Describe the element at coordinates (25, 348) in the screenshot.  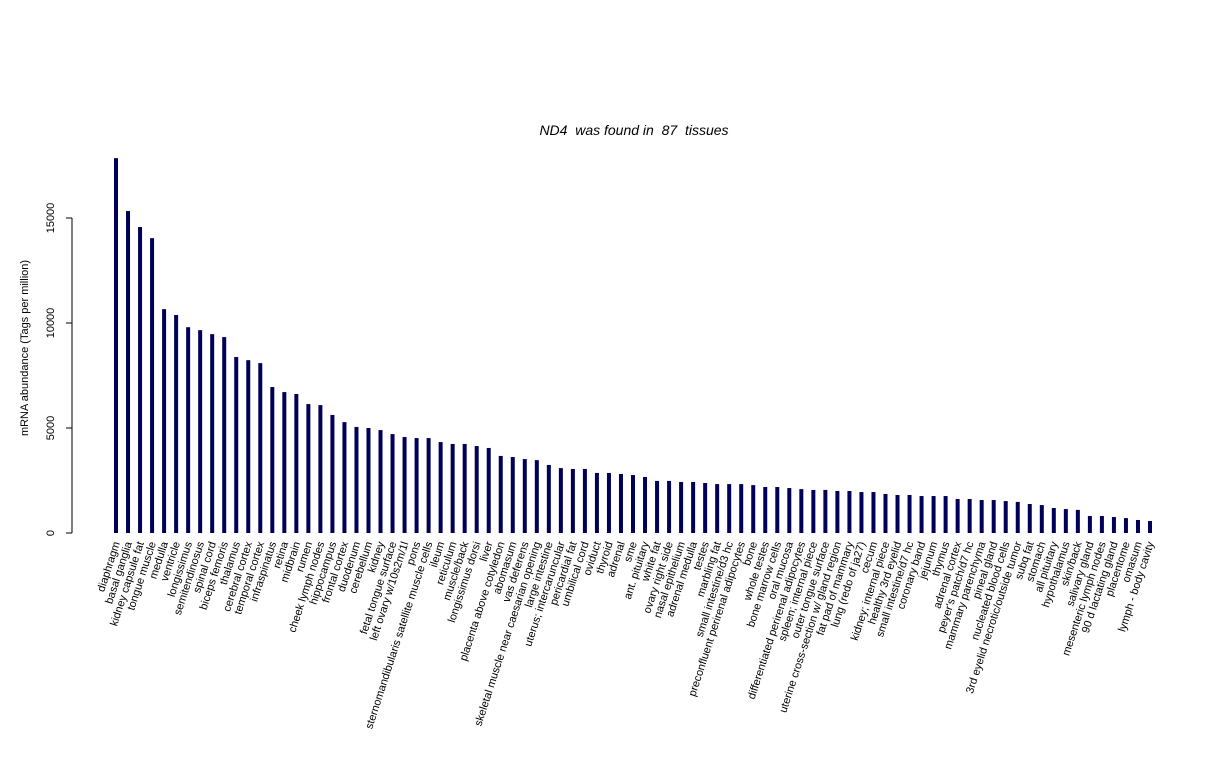
I see `y-axis-label: mRNA abundance (Tags per million)` at that location.